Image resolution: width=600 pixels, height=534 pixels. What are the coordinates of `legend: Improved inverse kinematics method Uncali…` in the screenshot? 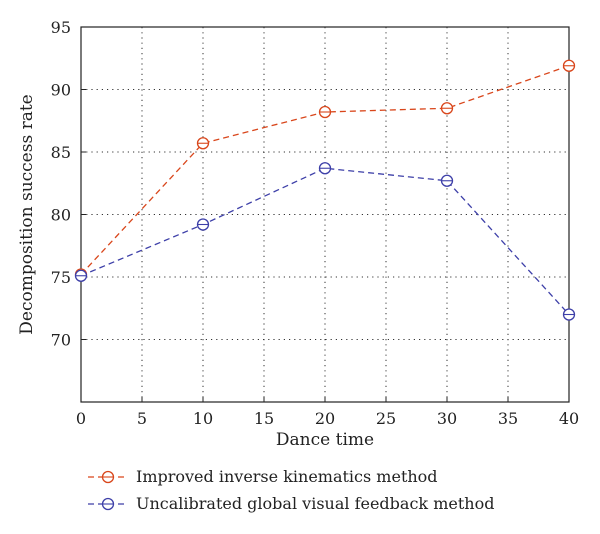 It's located at (291, 490).